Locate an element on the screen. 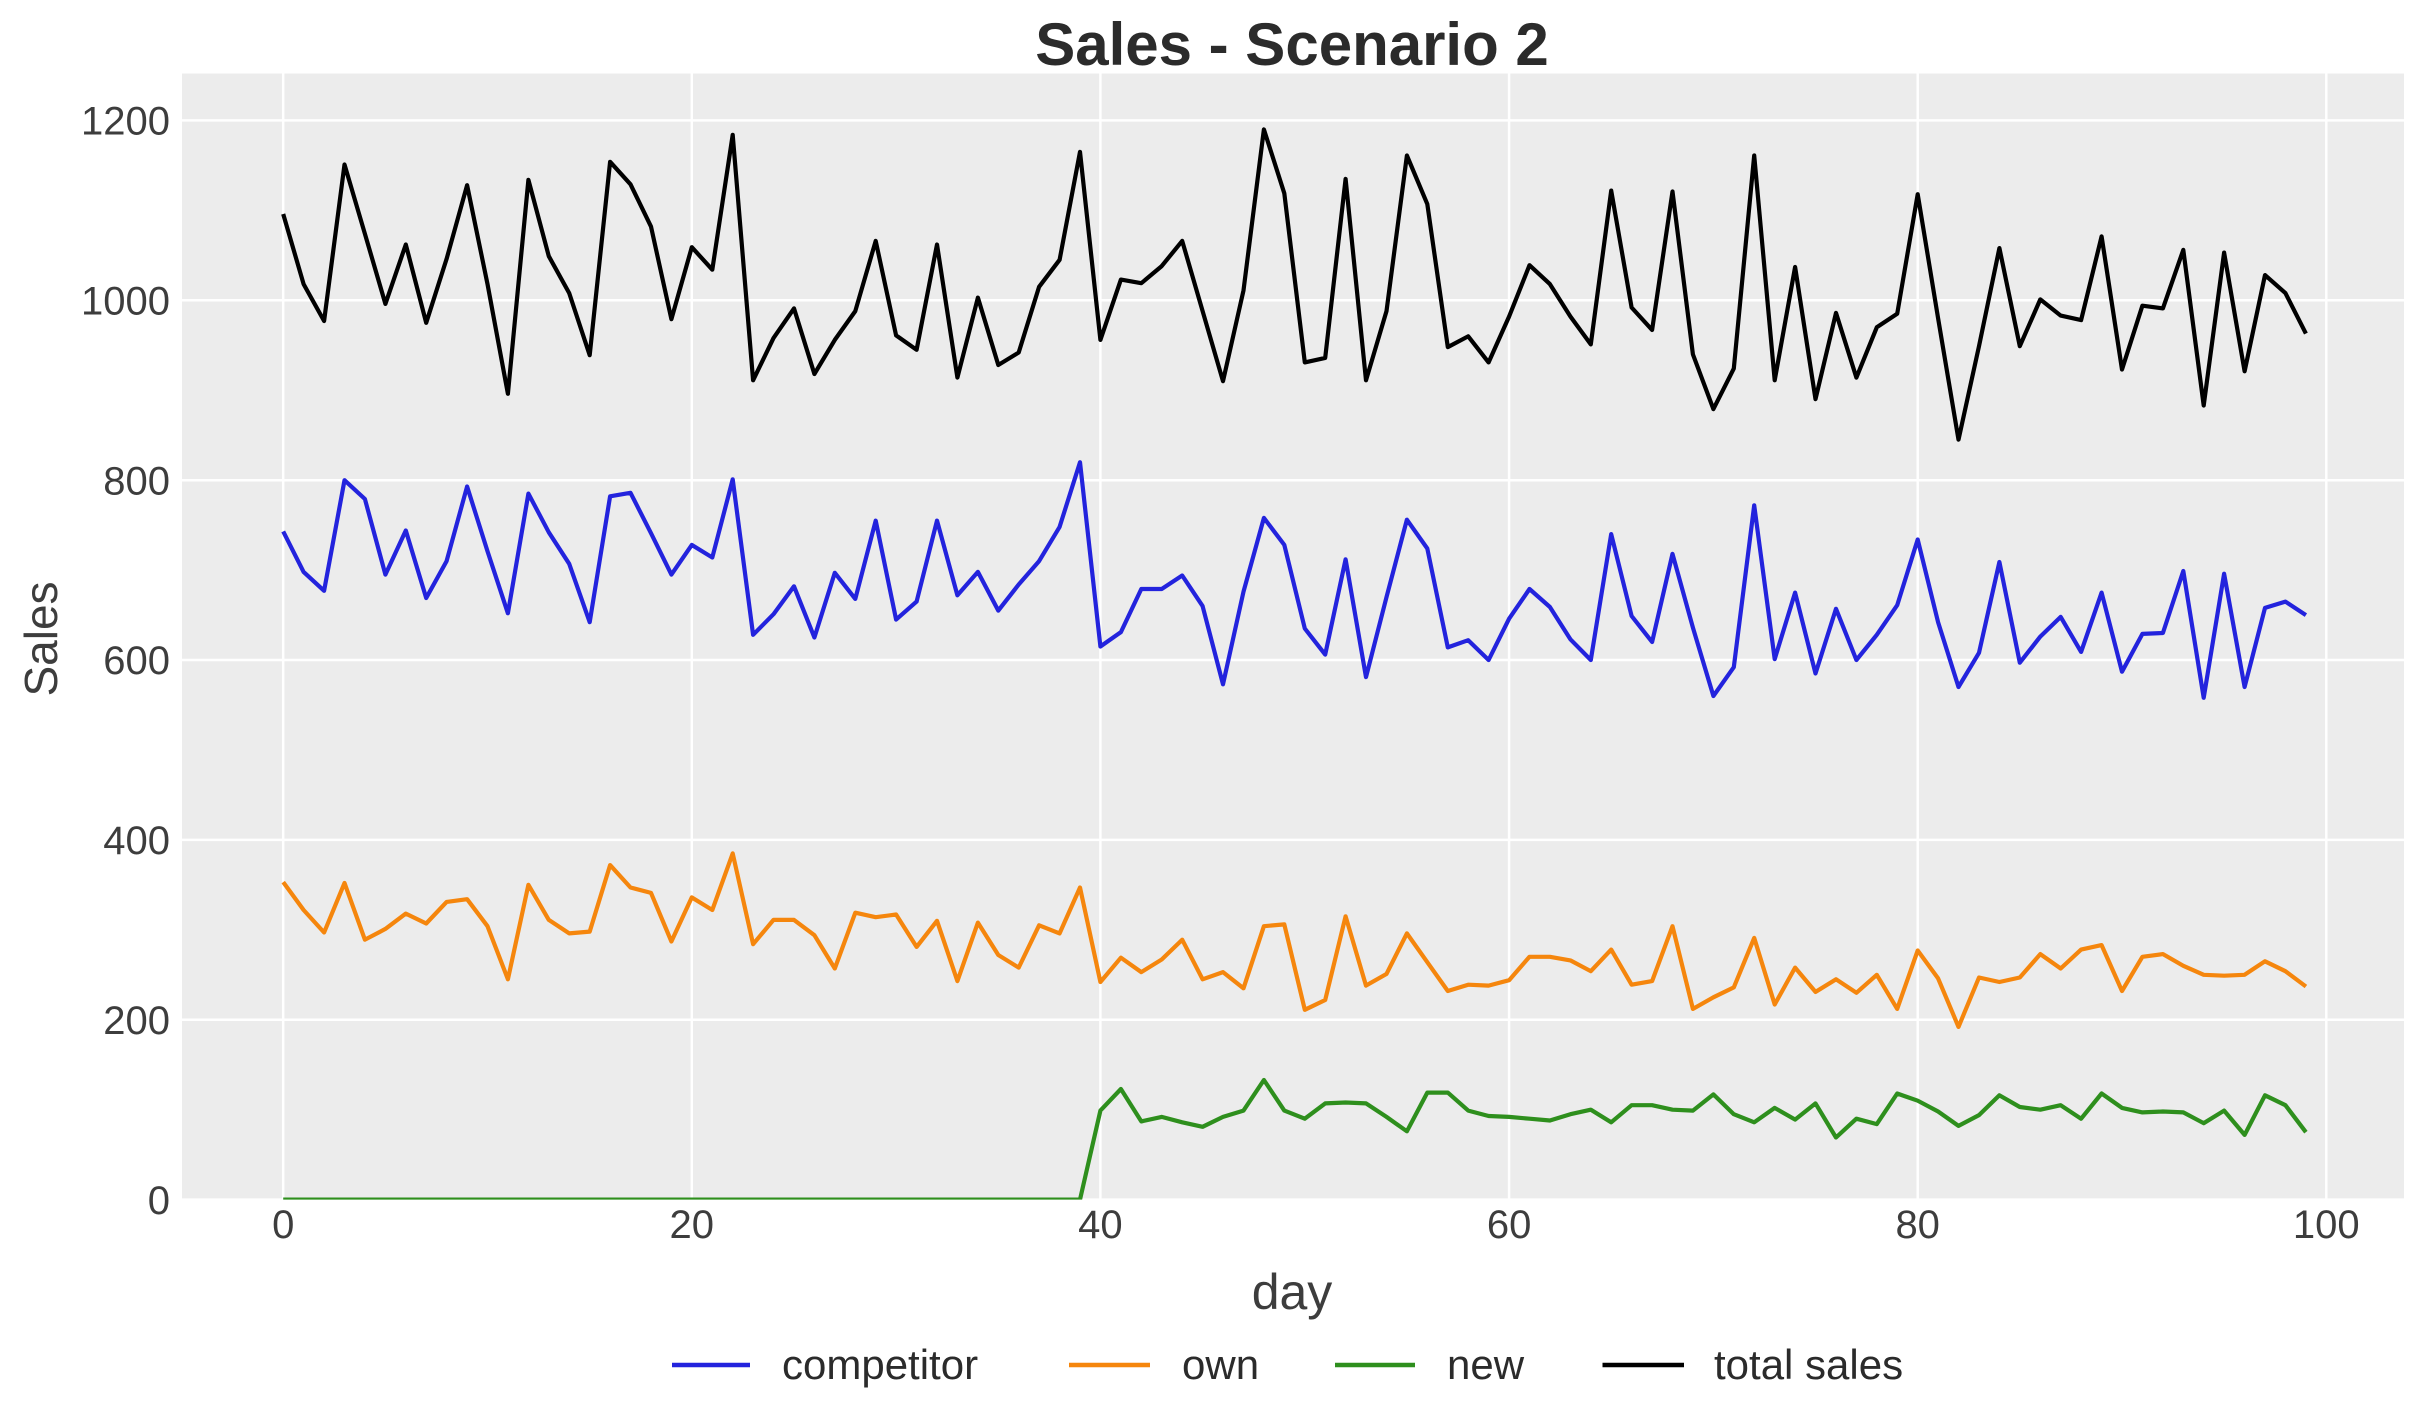 This screenshot has height=1423, width=2423. svg-text: Sales is located at coordinates (41, 638).